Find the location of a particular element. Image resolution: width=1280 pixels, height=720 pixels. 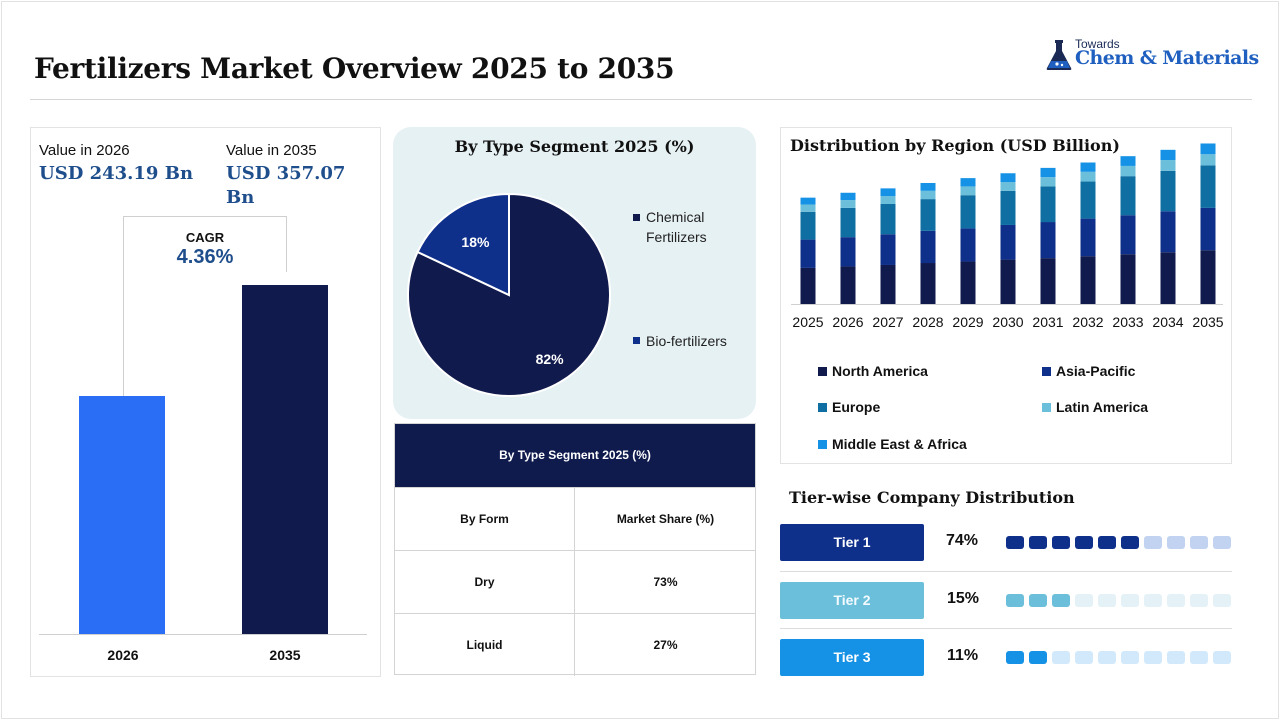

bar-segment-2034-asia-pacific is located at coordinates (1168, 232).